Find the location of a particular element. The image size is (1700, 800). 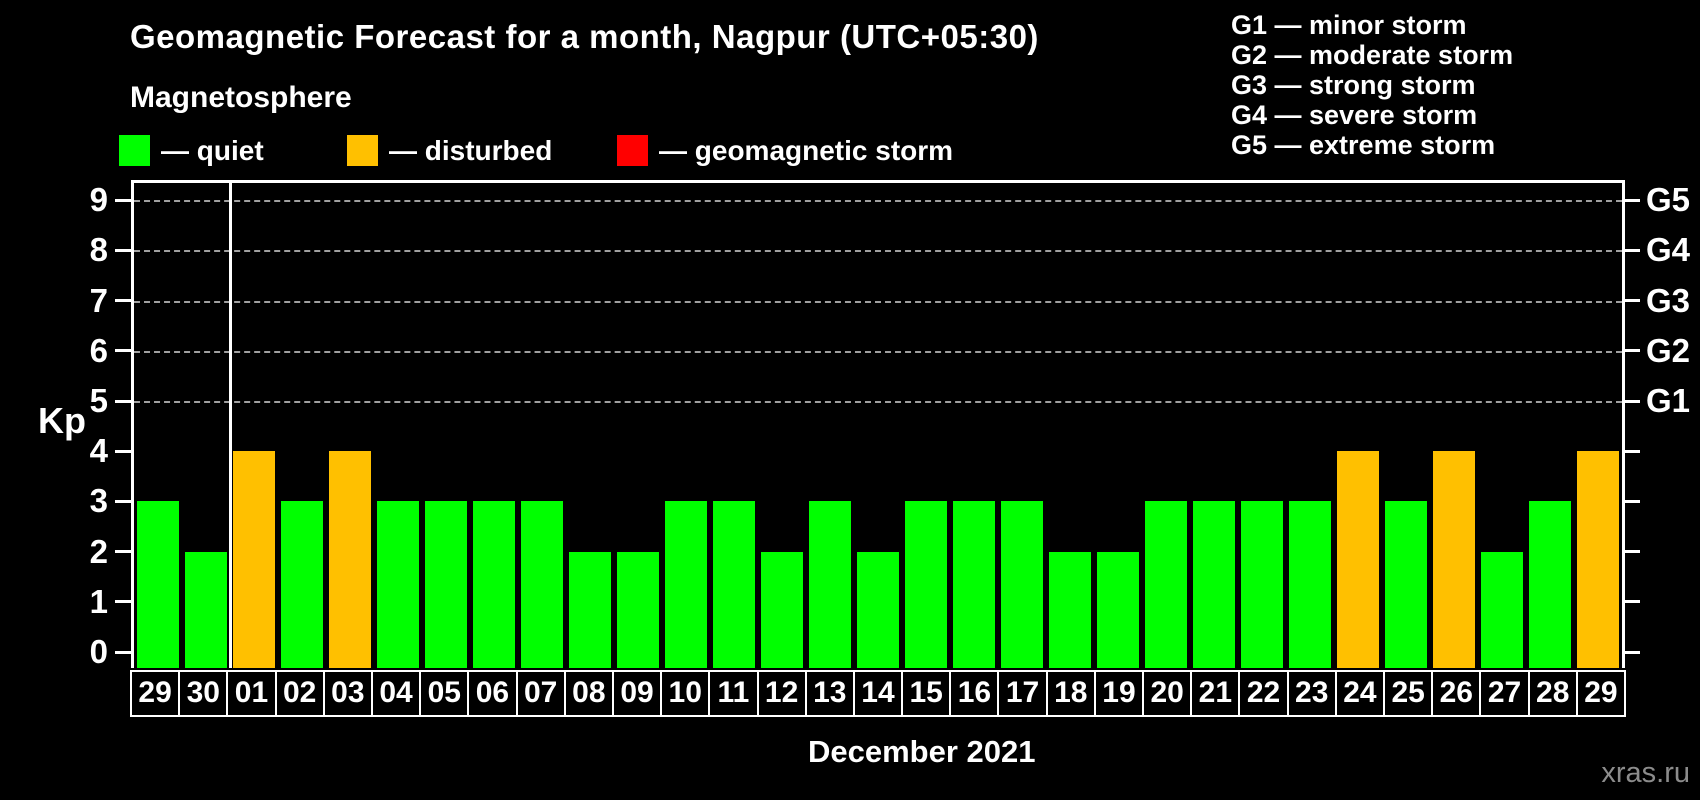

x-axis-label-cell: 01 is located at coordinates (251, 693).